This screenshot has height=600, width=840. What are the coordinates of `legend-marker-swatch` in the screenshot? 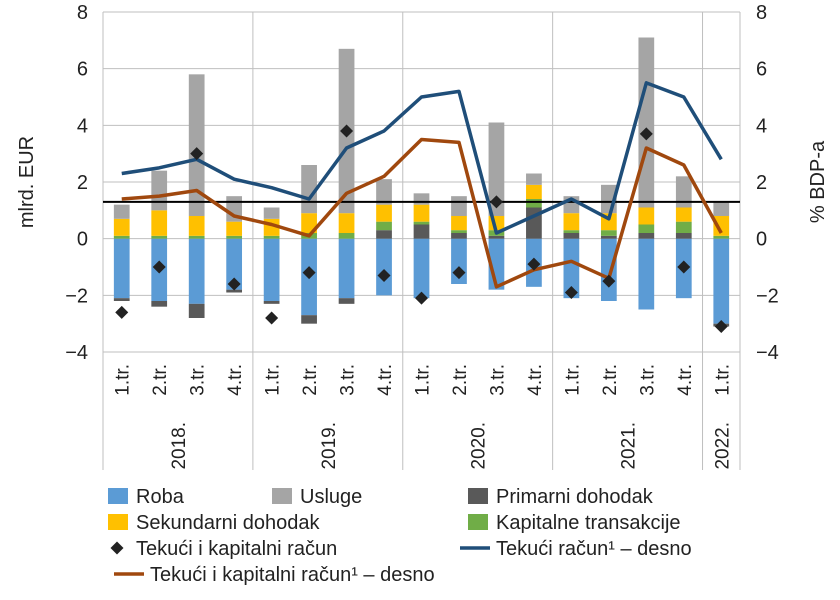 It's located at (117, 548).